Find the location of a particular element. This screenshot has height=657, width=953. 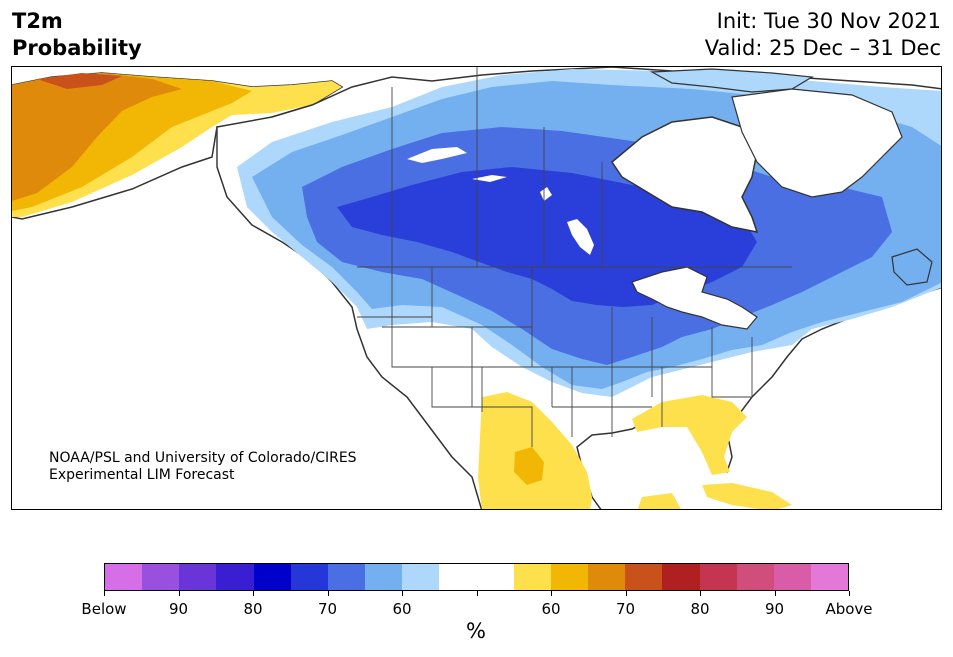

title-line-2: Probability is located at coordinates (77, 48).